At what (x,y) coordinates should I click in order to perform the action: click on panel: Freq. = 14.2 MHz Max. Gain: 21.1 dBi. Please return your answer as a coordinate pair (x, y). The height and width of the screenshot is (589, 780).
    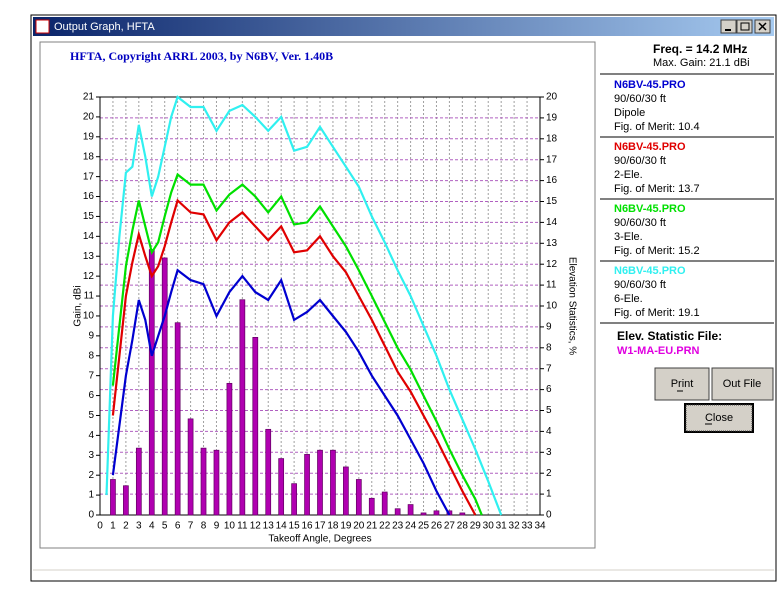
    Looking at the image, I should click on (701, 55).